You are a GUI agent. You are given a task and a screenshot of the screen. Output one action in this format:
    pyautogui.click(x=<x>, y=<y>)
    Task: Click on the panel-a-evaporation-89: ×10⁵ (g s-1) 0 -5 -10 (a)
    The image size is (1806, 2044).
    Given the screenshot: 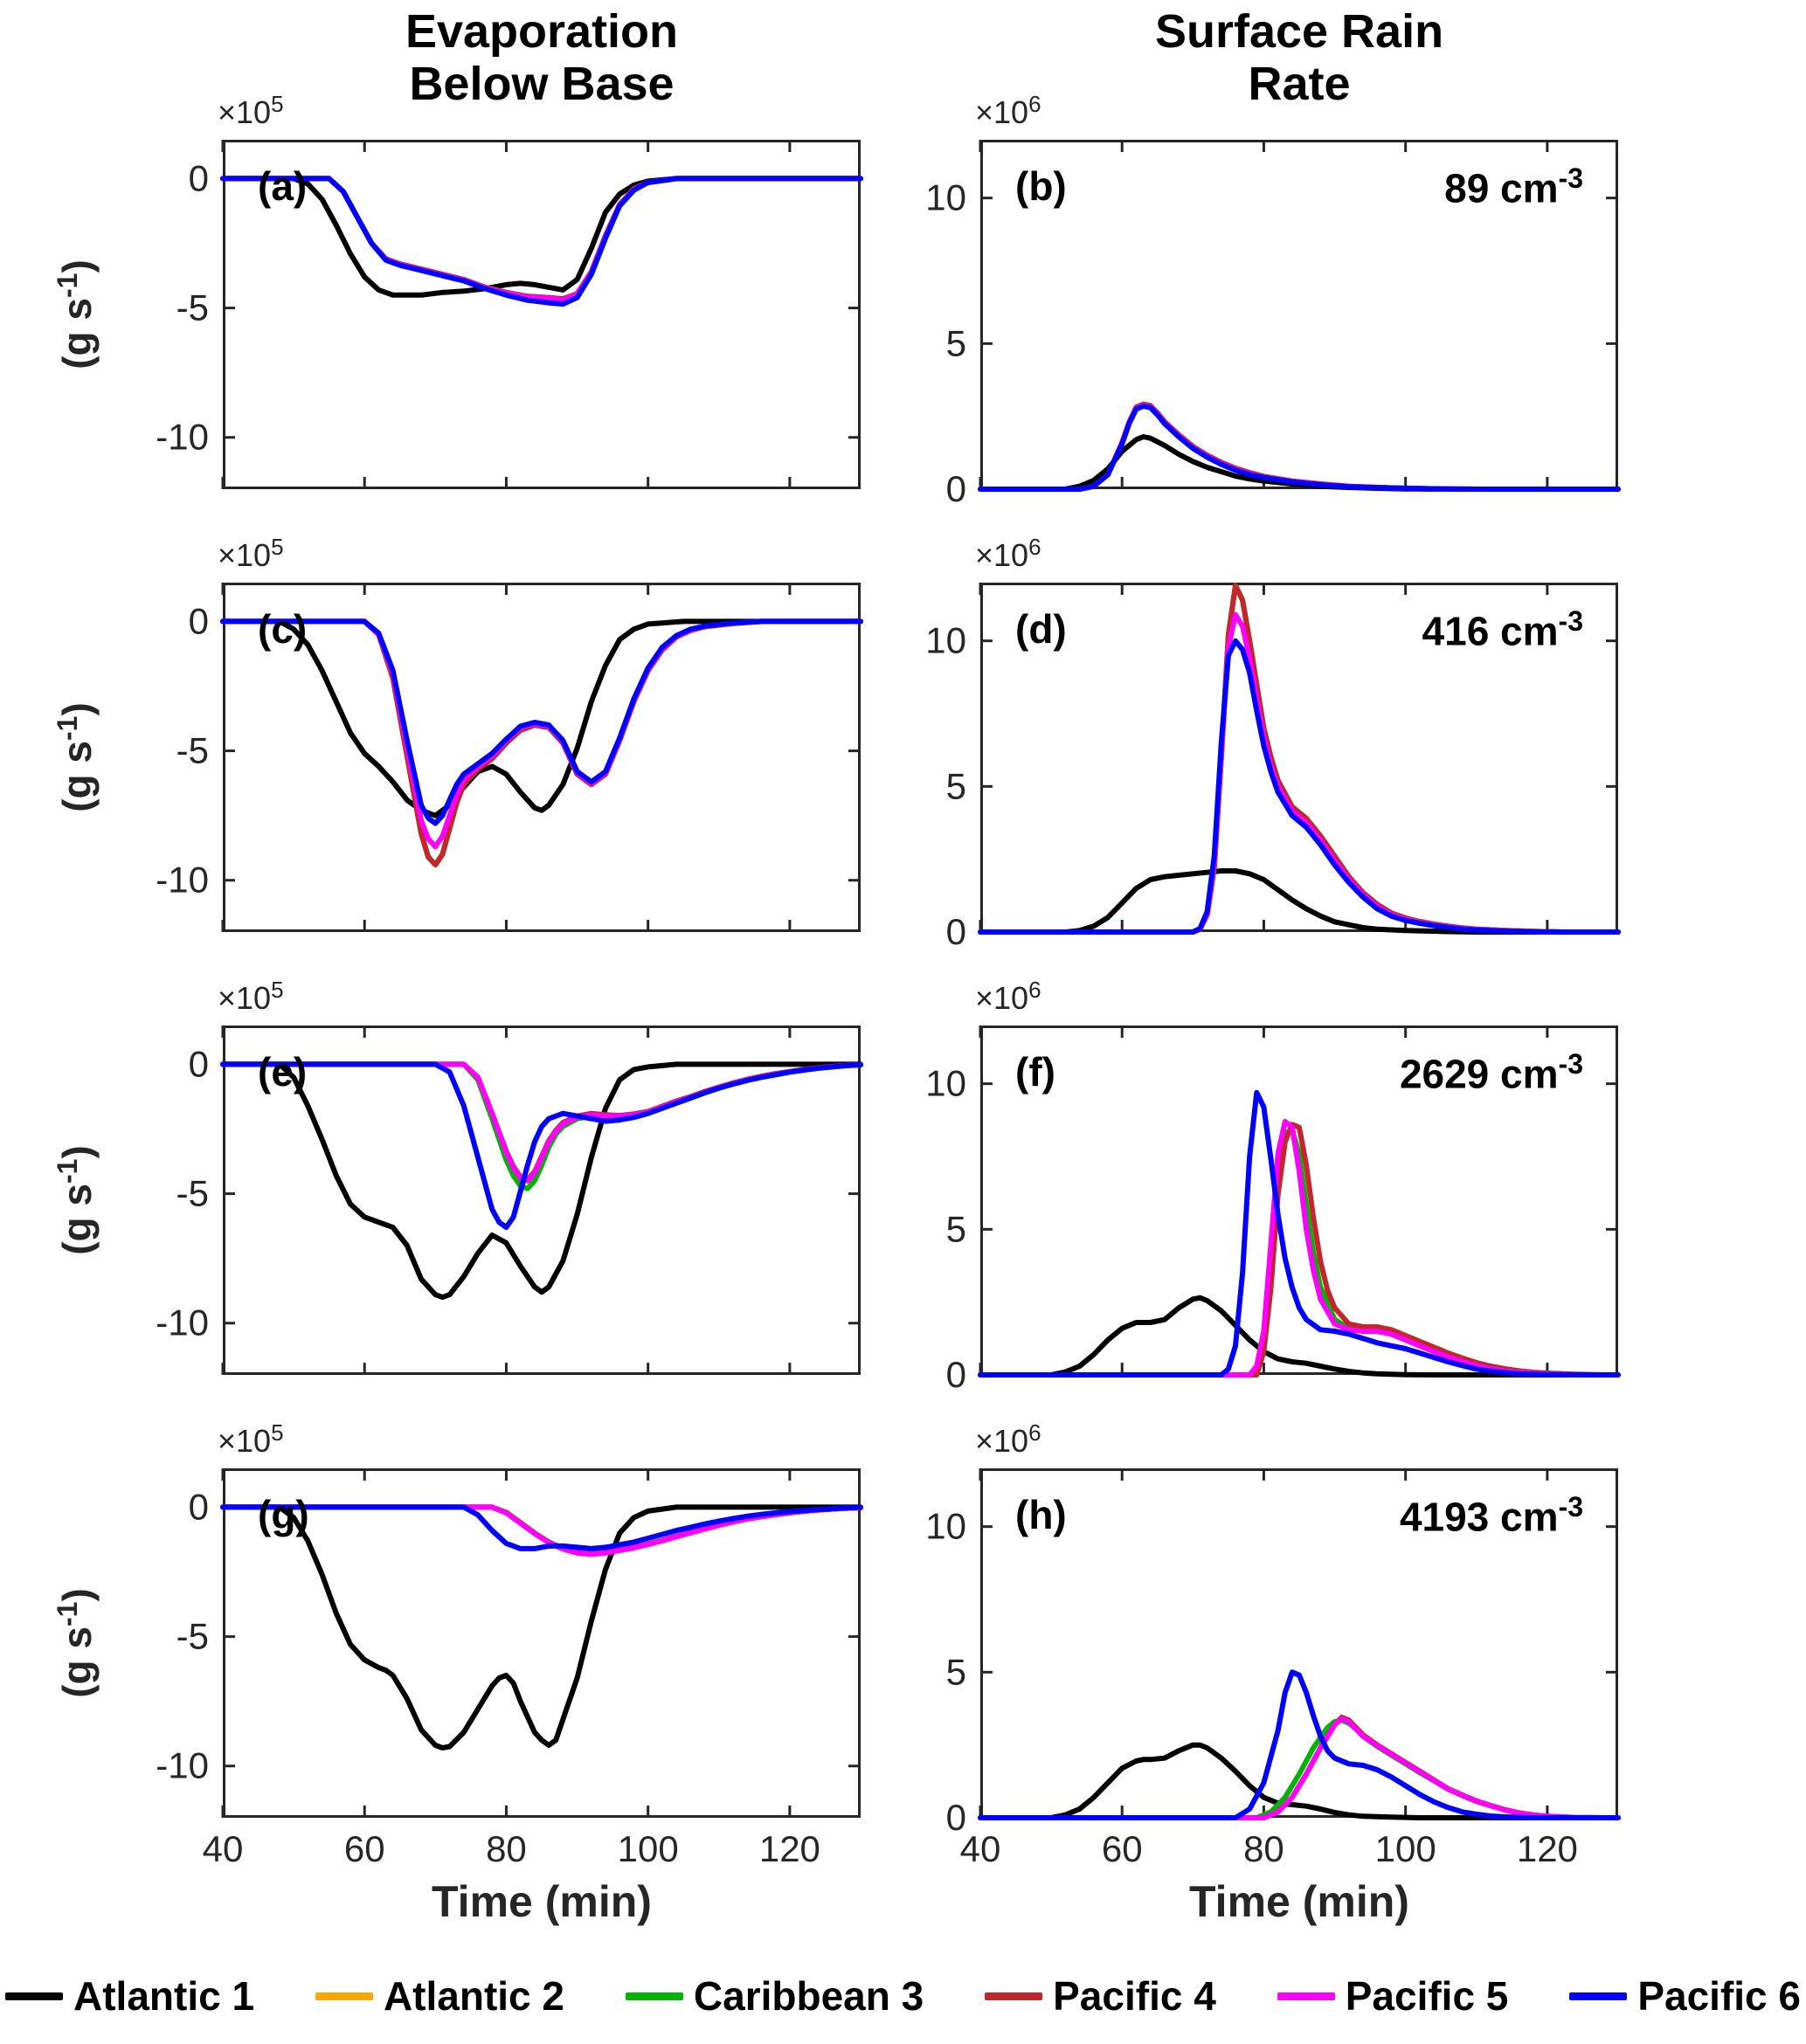 What is the action you would take?
    pyautogui.click(x=457, y=290)
    